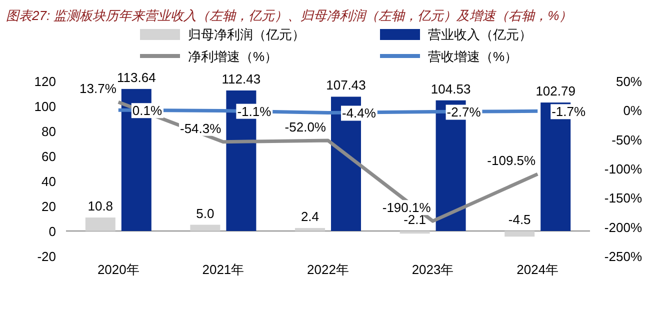 The height and width of the screenshot is (326, 656). What do you see at coordinates (407, 208) in the screenshot?
I see `data-label: -190.1%` at bounding box center [407, 208].